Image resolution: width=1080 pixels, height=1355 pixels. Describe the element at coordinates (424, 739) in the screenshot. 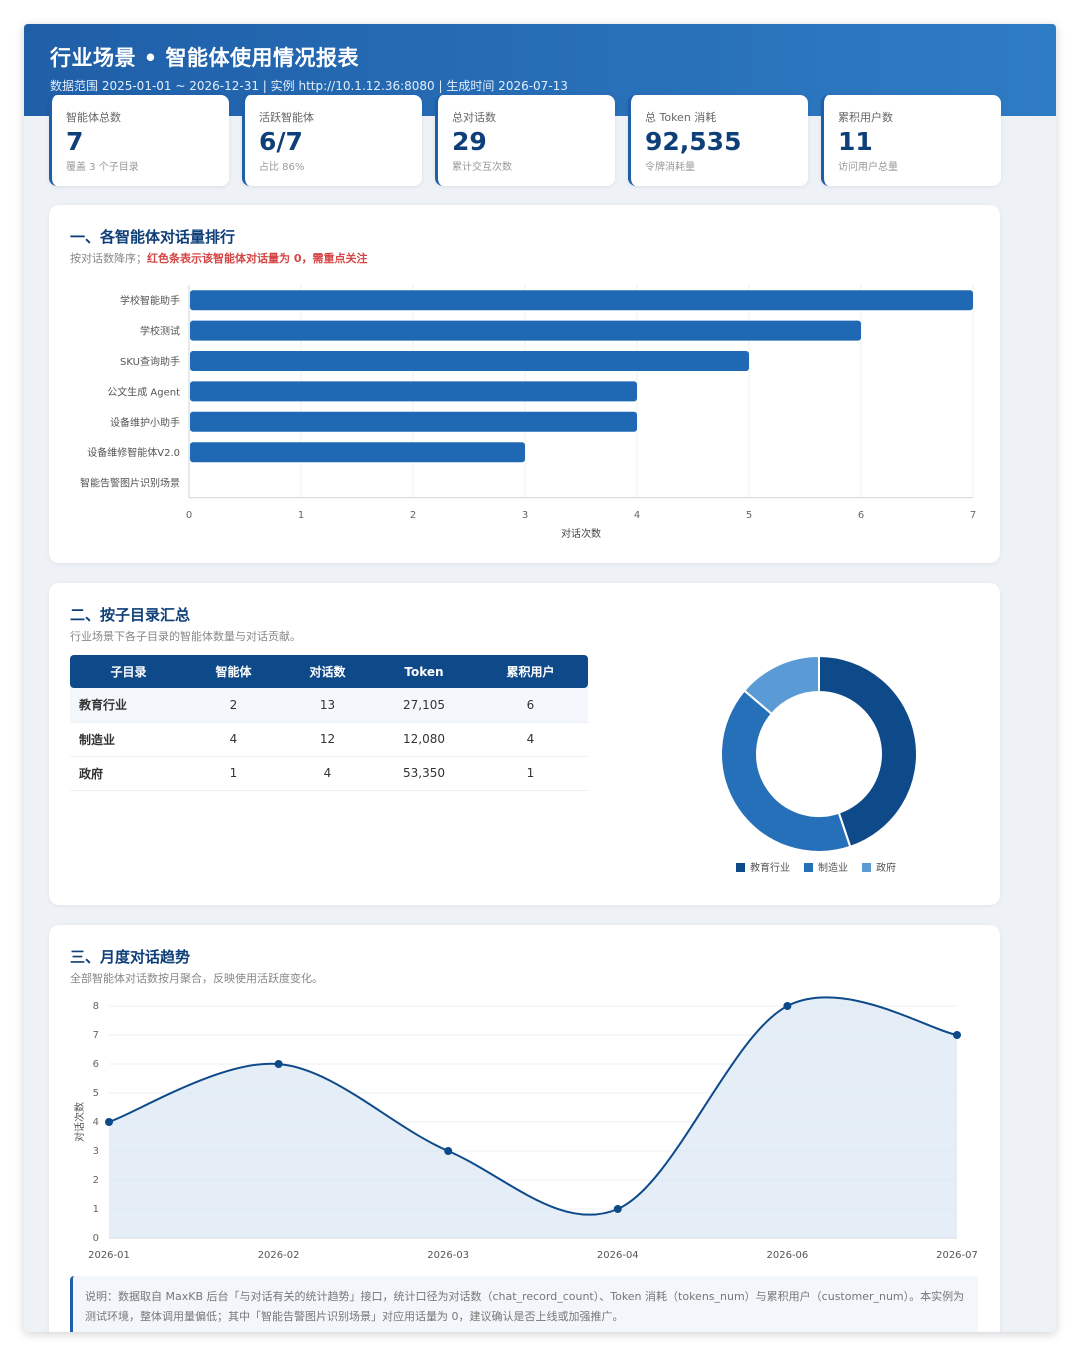

I see `table-cell: 12,080` at that location.